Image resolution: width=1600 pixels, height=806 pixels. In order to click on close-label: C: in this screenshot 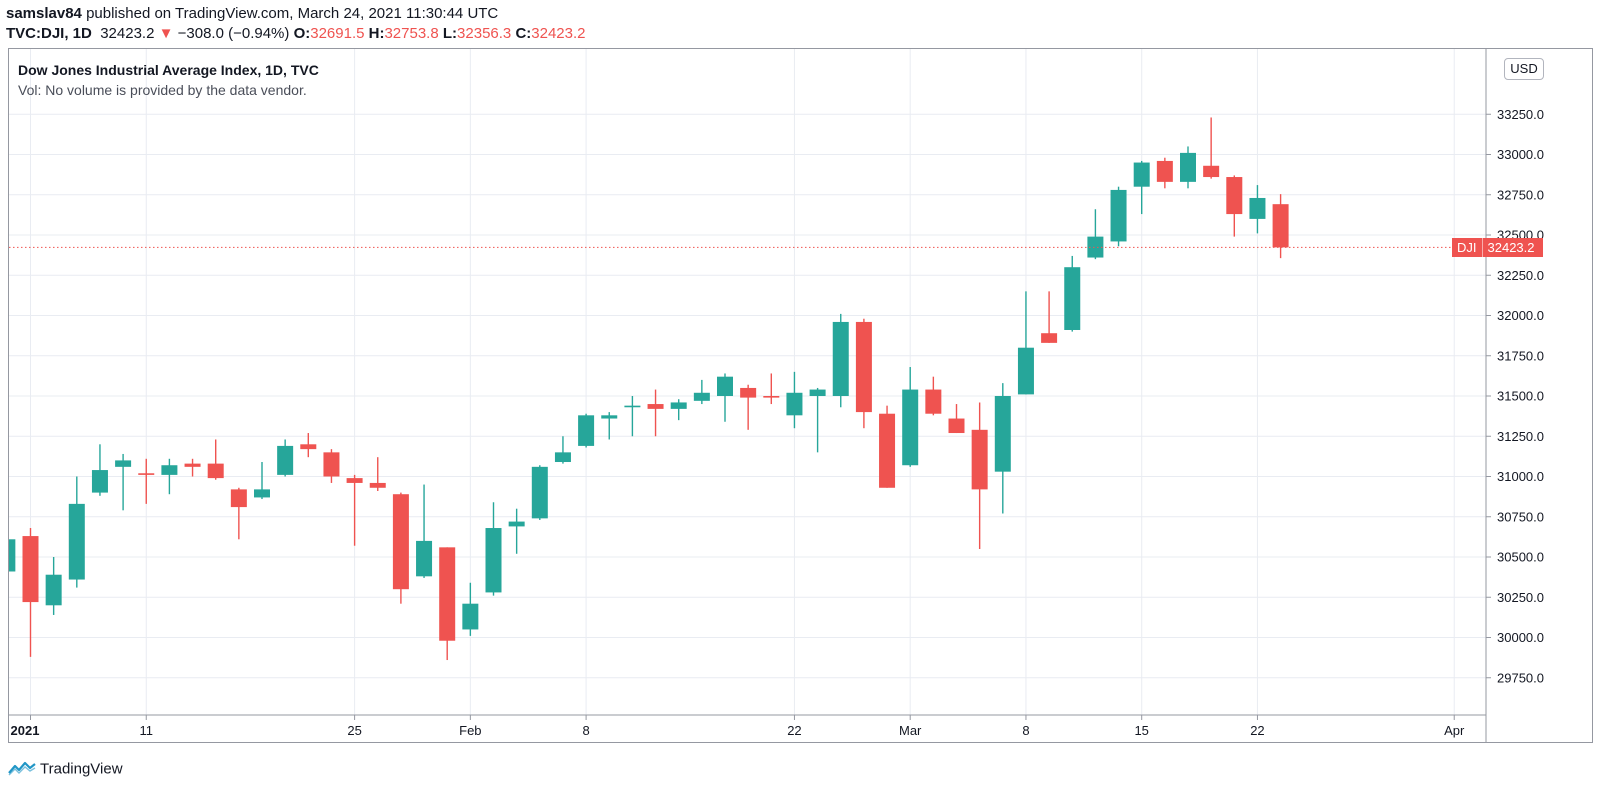, I will do `click(523, 33)`.